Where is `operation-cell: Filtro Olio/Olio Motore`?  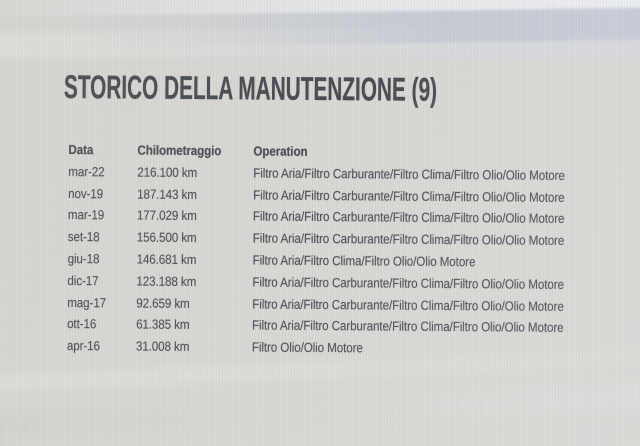
operation-cell: Filtro Olio/Olio Motore is located at coordinates (307, 347).